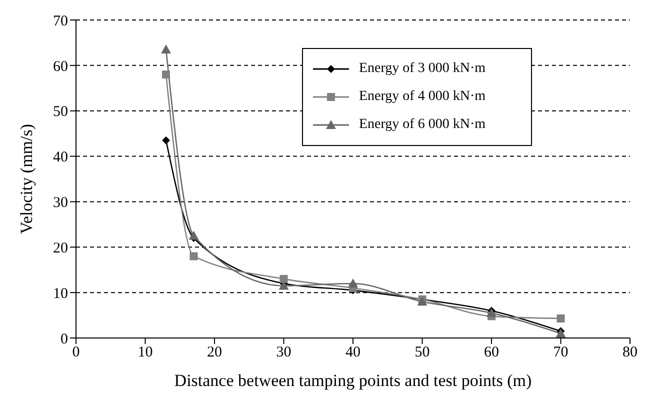 The image size is (650, 406). What do you see at coordinates (60, 158) in the screenshot?
I see `y-tick-label: 40` at bounding box center [60, 158].